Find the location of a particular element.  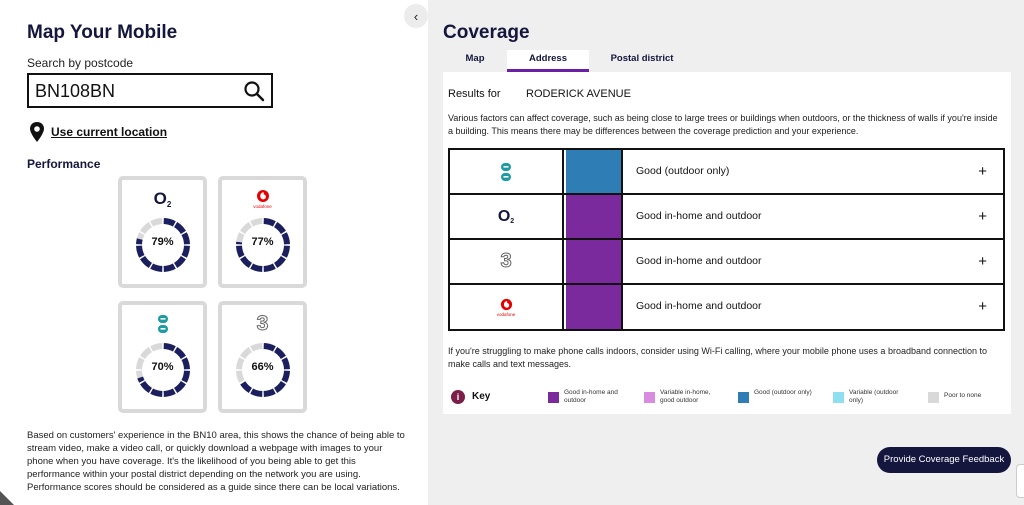

results-row: Results for RODERICK AVENUE is located at coordinates (539, 94).